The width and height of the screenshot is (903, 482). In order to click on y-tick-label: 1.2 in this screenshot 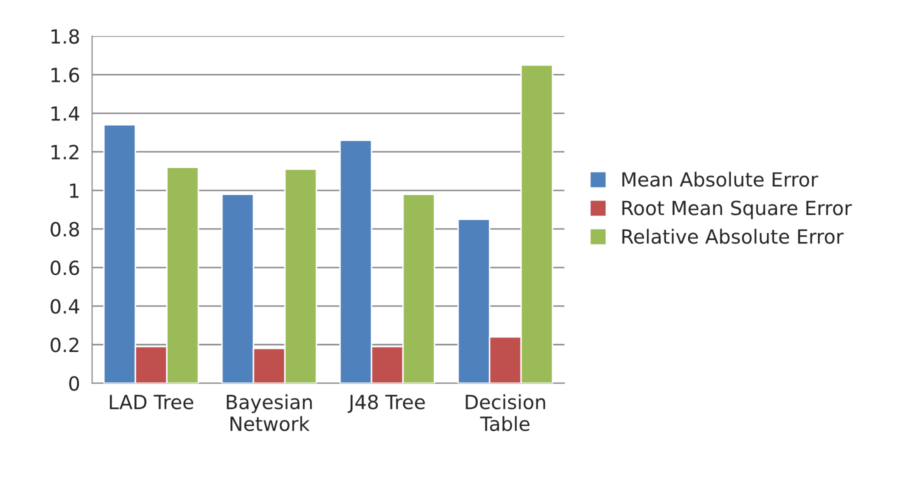, I will do `click(65, 152)`.